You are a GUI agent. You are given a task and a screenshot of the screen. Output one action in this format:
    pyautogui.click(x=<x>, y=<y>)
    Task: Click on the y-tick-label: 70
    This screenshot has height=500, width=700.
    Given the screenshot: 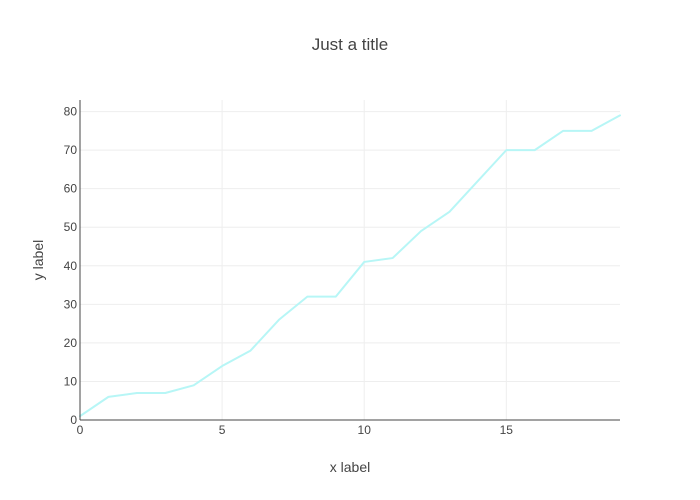 What is the action you would take?
    pyautogui.click(x=71, y=150)
    